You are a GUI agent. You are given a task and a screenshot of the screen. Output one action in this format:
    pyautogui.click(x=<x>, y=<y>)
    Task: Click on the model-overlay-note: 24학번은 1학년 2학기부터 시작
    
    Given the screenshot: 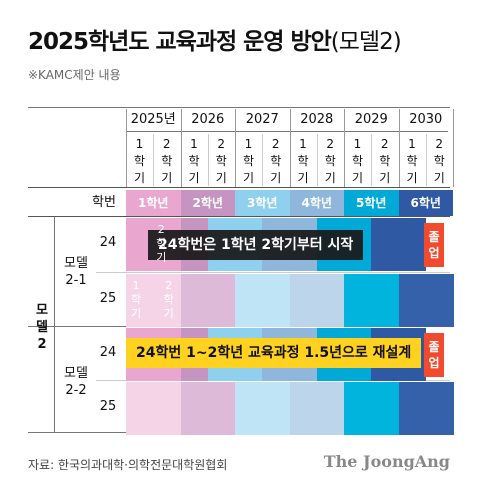 What is the action you would take?
    pyautogui.click(x=256, y=245)
    